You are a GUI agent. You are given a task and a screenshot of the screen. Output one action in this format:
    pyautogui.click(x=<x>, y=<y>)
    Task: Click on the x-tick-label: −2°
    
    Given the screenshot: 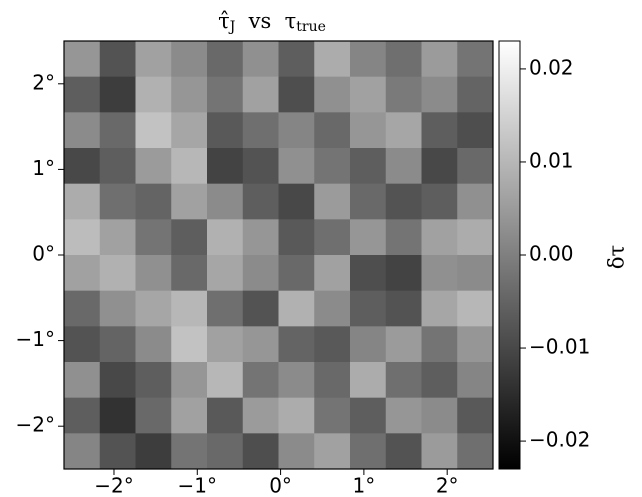 What is the action you would take?
    pyautogui.click(x=113, y=485)
    